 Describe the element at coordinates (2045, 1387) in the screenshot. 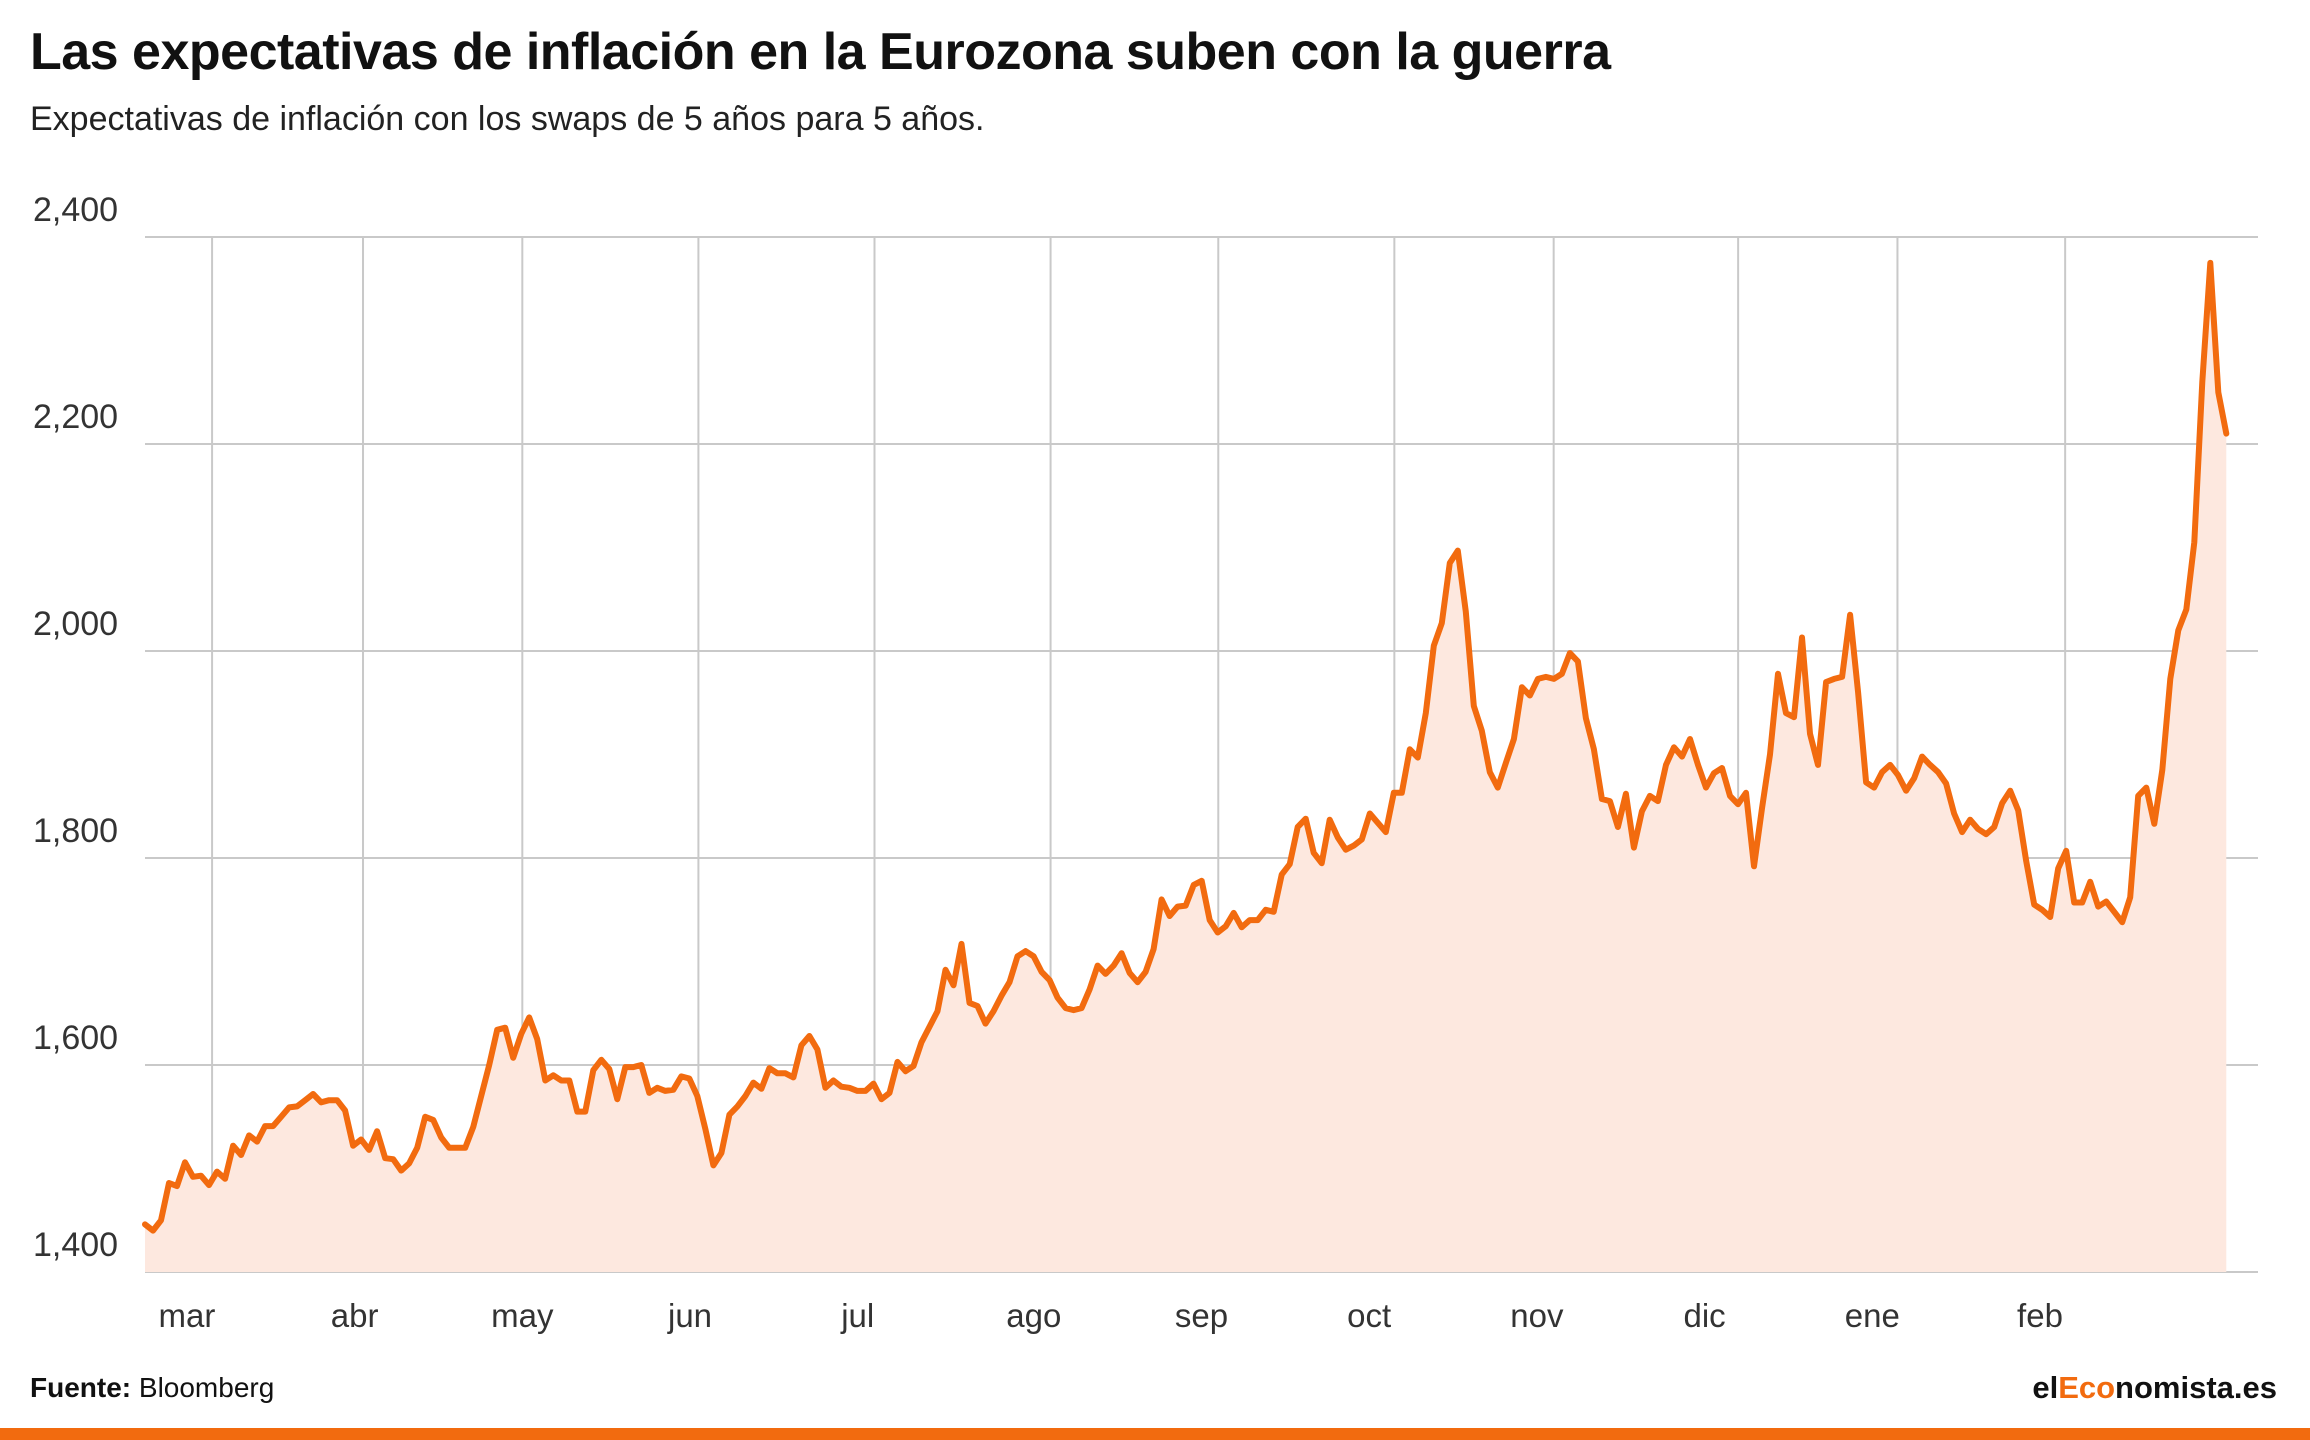

I see `brand-prefix: el` at that location.